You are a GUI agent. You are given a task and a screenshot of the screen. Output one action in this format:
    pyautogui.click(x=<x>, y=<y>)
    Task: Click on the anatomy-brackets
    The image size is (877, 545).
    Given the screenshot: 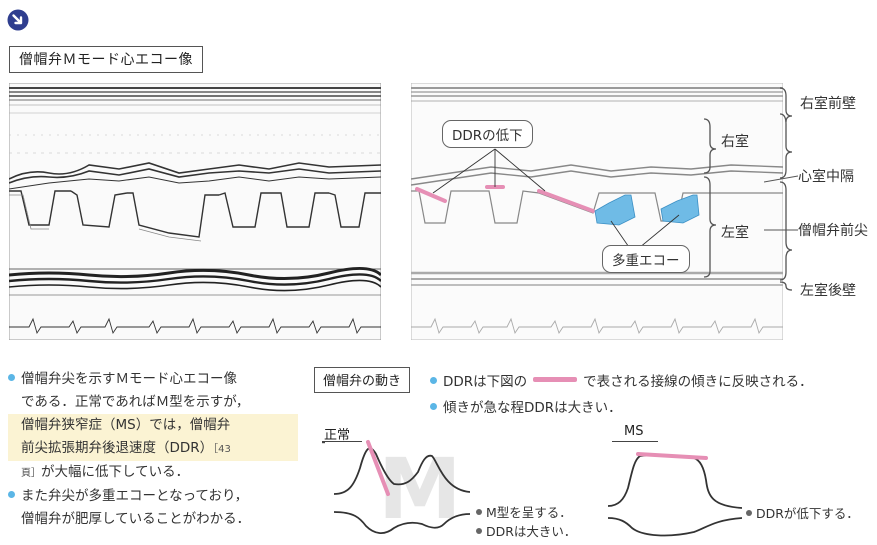 What is the action you would take?
    pyautogui.click(x=786, y=189)
    